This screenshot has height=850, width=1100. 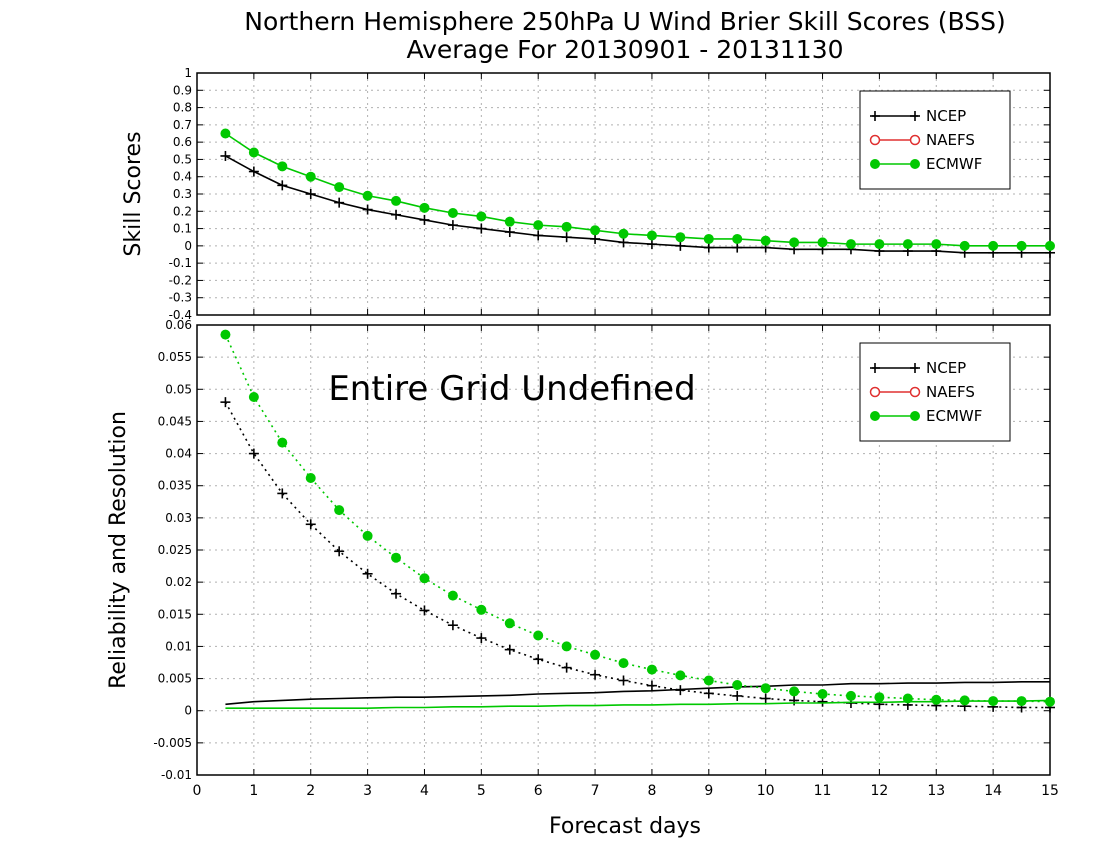 What do you see at coordinates (182, 229) in the screenshot?
I see `top-y-tick-label: 0.1` at bounding box center [182, 229].